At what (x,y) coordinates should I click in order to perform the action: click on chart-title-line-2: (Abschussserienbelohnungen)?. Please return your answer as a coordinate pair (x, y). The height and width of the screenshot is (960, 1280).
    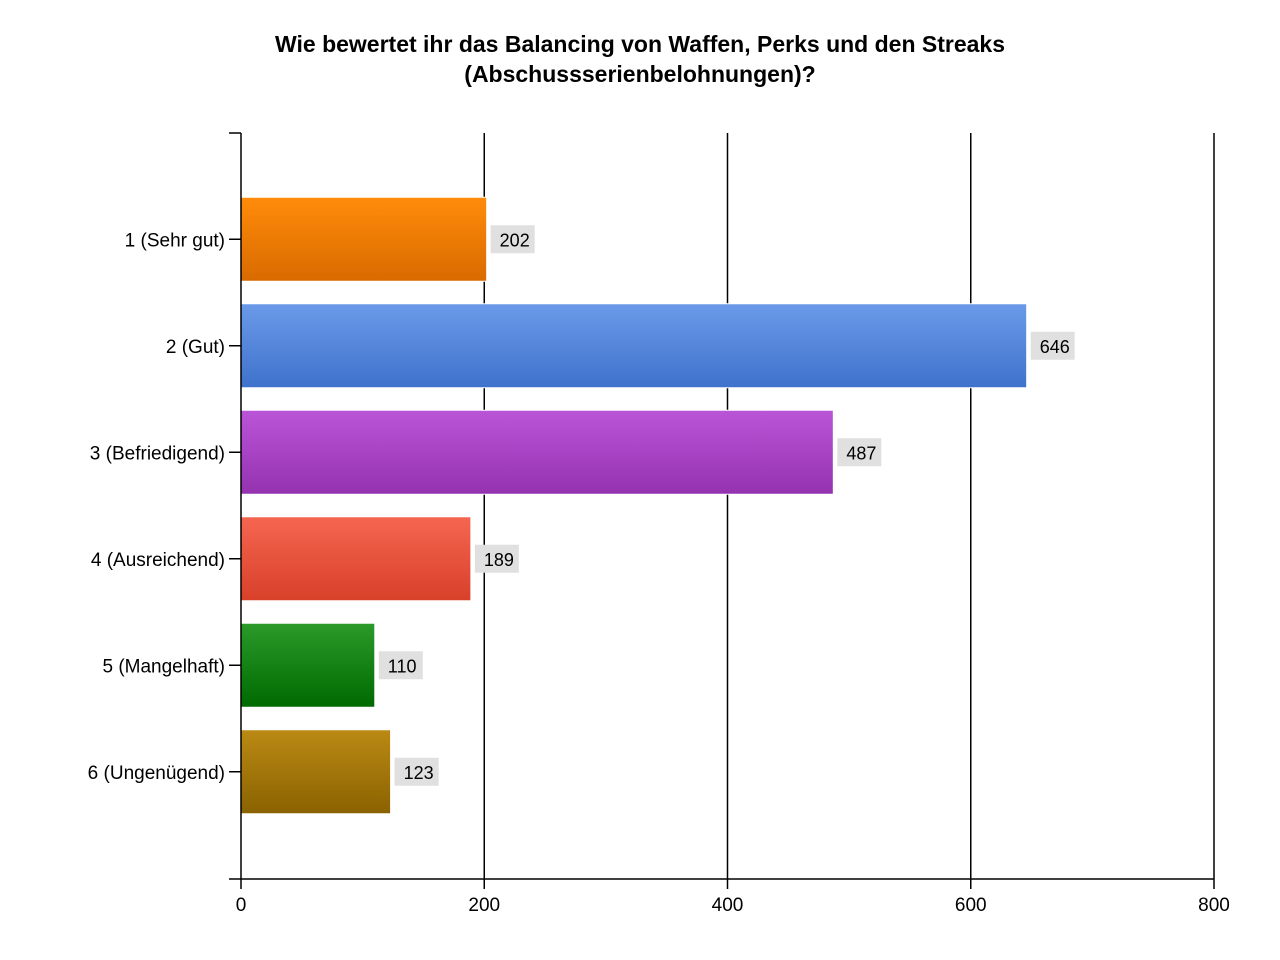
    Looking at the image, I should click on (639, 74).